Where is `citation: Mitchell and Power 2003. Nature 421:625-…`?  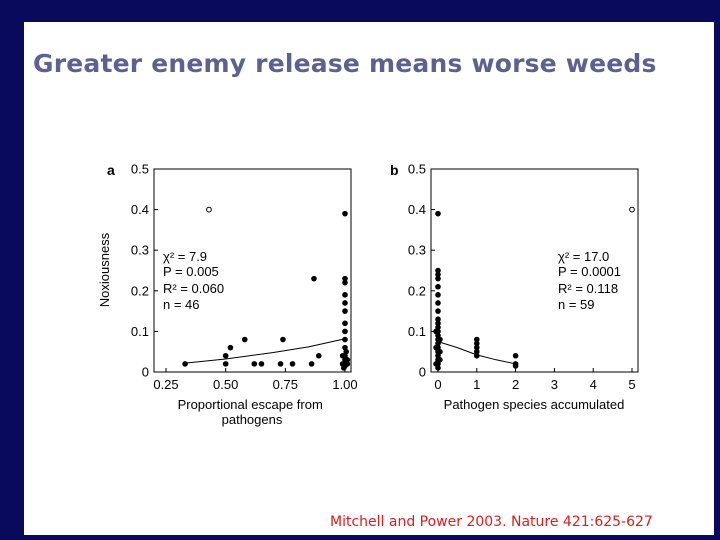
citation: Mitchell and Power 2003. Nature 421:625-… is located at coordinates (491, 522).